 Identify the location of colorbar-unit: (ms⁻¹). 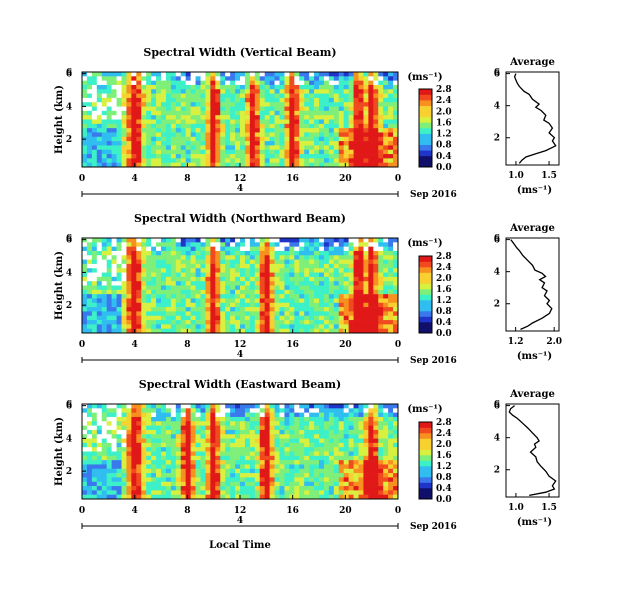
(424, 77).